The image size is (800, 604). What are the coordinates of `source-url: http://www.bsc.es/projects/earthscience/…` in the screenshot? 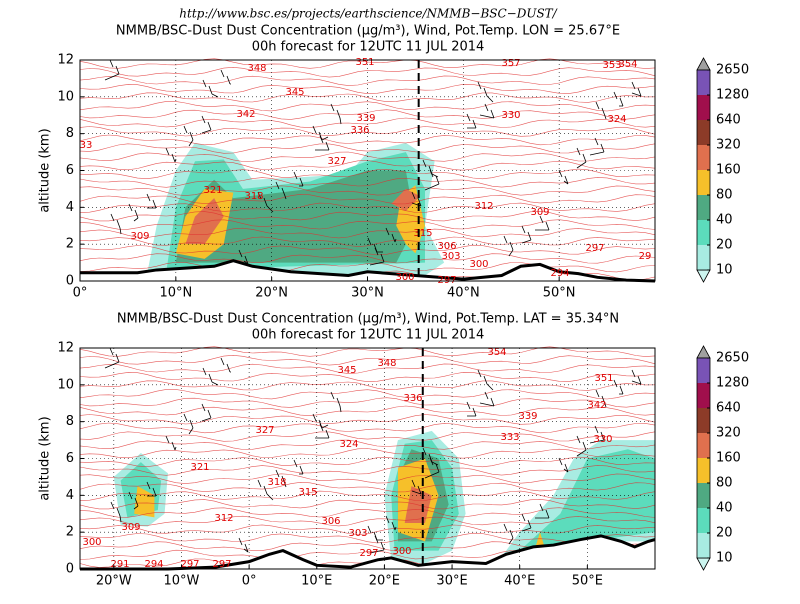 It's located at (368, 14).